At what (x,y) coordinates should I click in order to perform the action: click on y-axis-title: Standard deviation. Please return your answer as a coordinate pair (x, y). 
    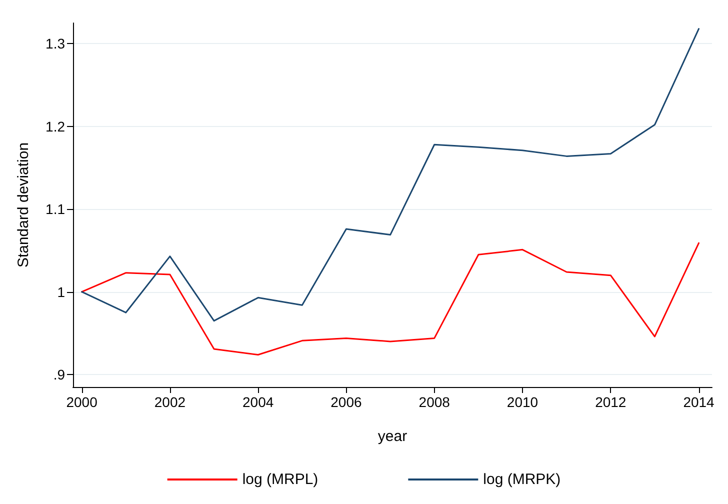
    Looking at the image, I should click on (23, 205).